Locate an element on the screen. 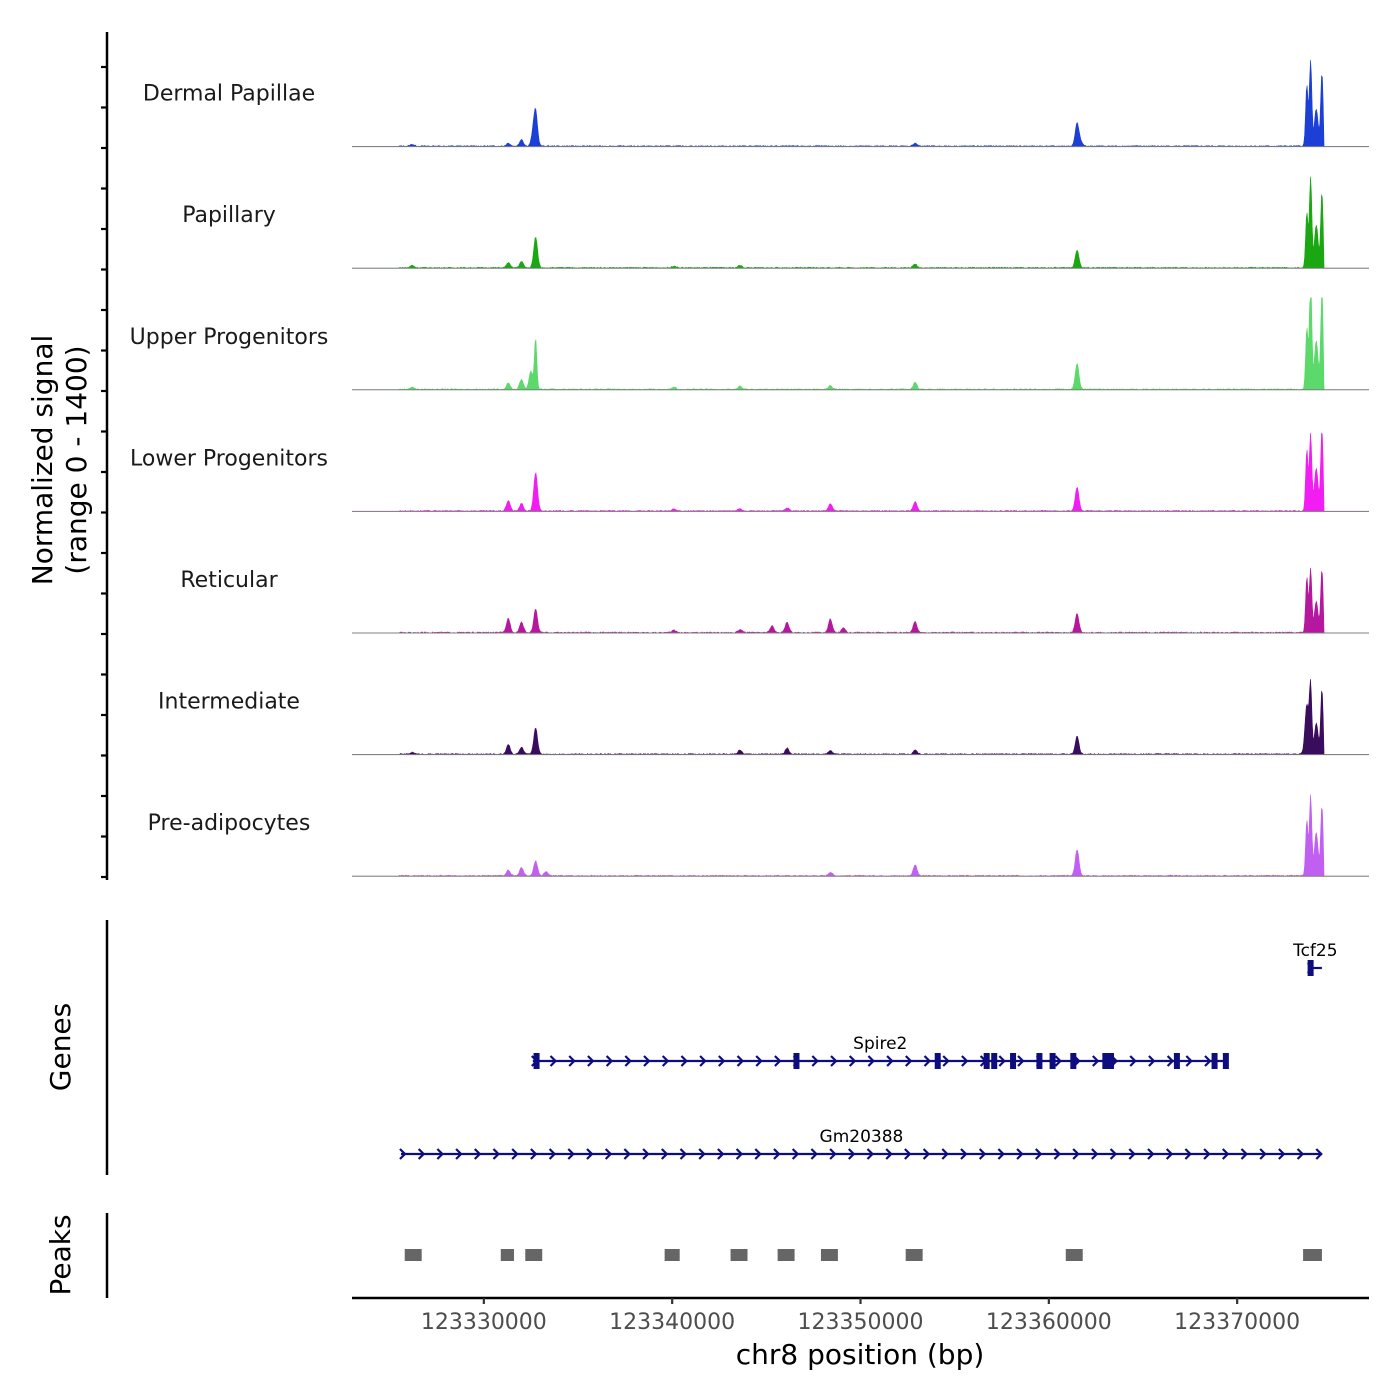 Image resolution: width=1400 pixels, height=1400 pixels. gene-label: Tcf25 is located at coordinates (1314, 951).